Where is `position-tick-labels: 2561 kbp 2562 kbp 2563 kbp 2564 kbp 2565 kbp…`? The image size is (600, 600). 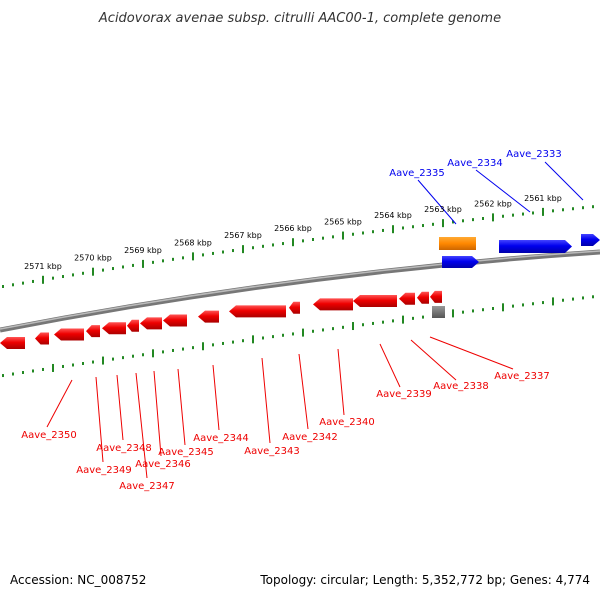 position-tick-labels: 2561 kbp 2562 kbp 2563 kbp 2564 kbp 2565 kbp… is located at coordinates (293, 232).